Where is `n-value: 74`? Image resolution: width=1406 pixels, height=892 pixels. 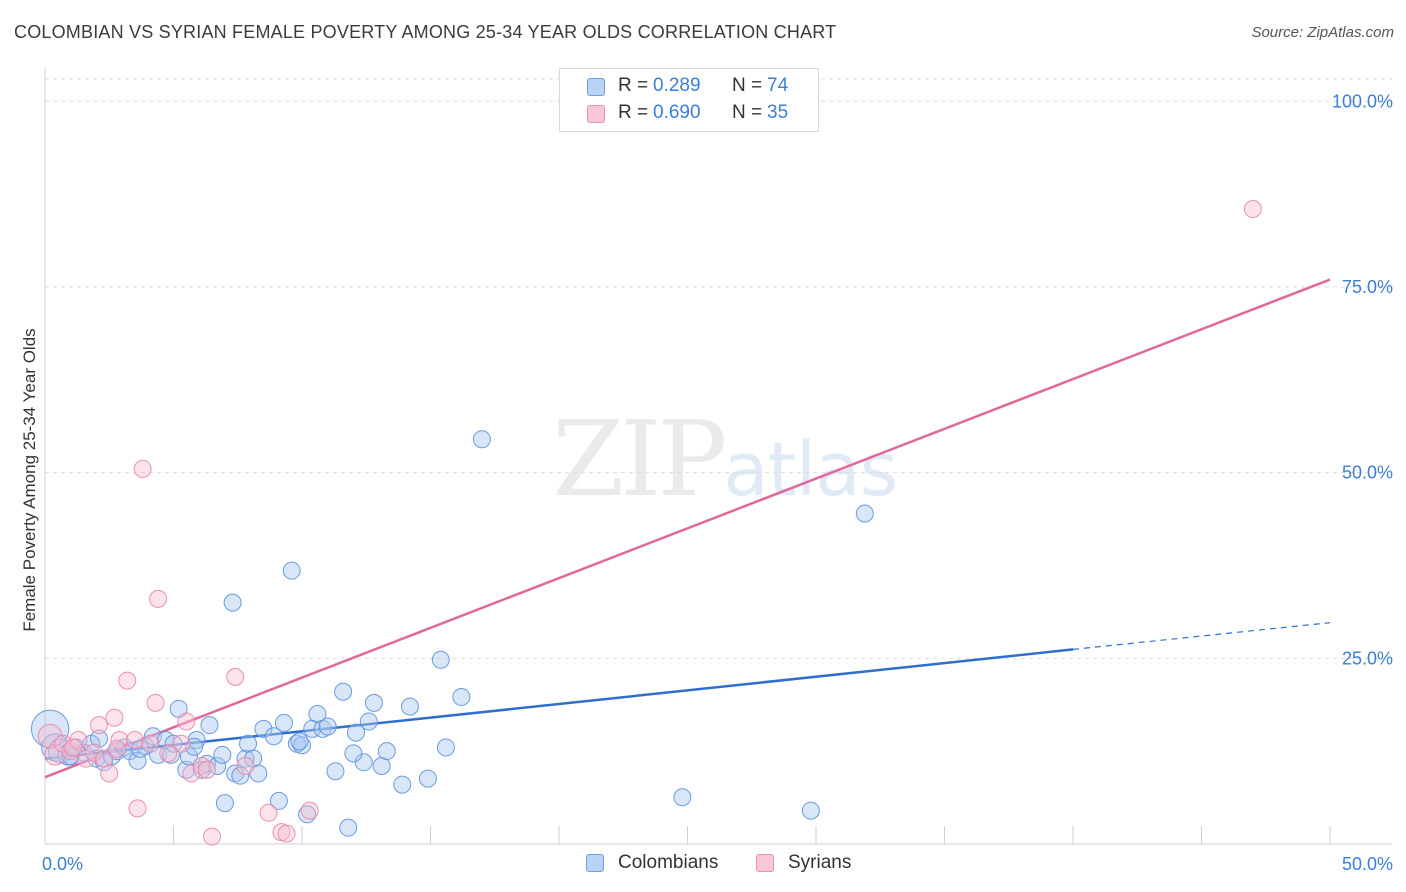 n-value: 74 is located at coordinates (778, 85).